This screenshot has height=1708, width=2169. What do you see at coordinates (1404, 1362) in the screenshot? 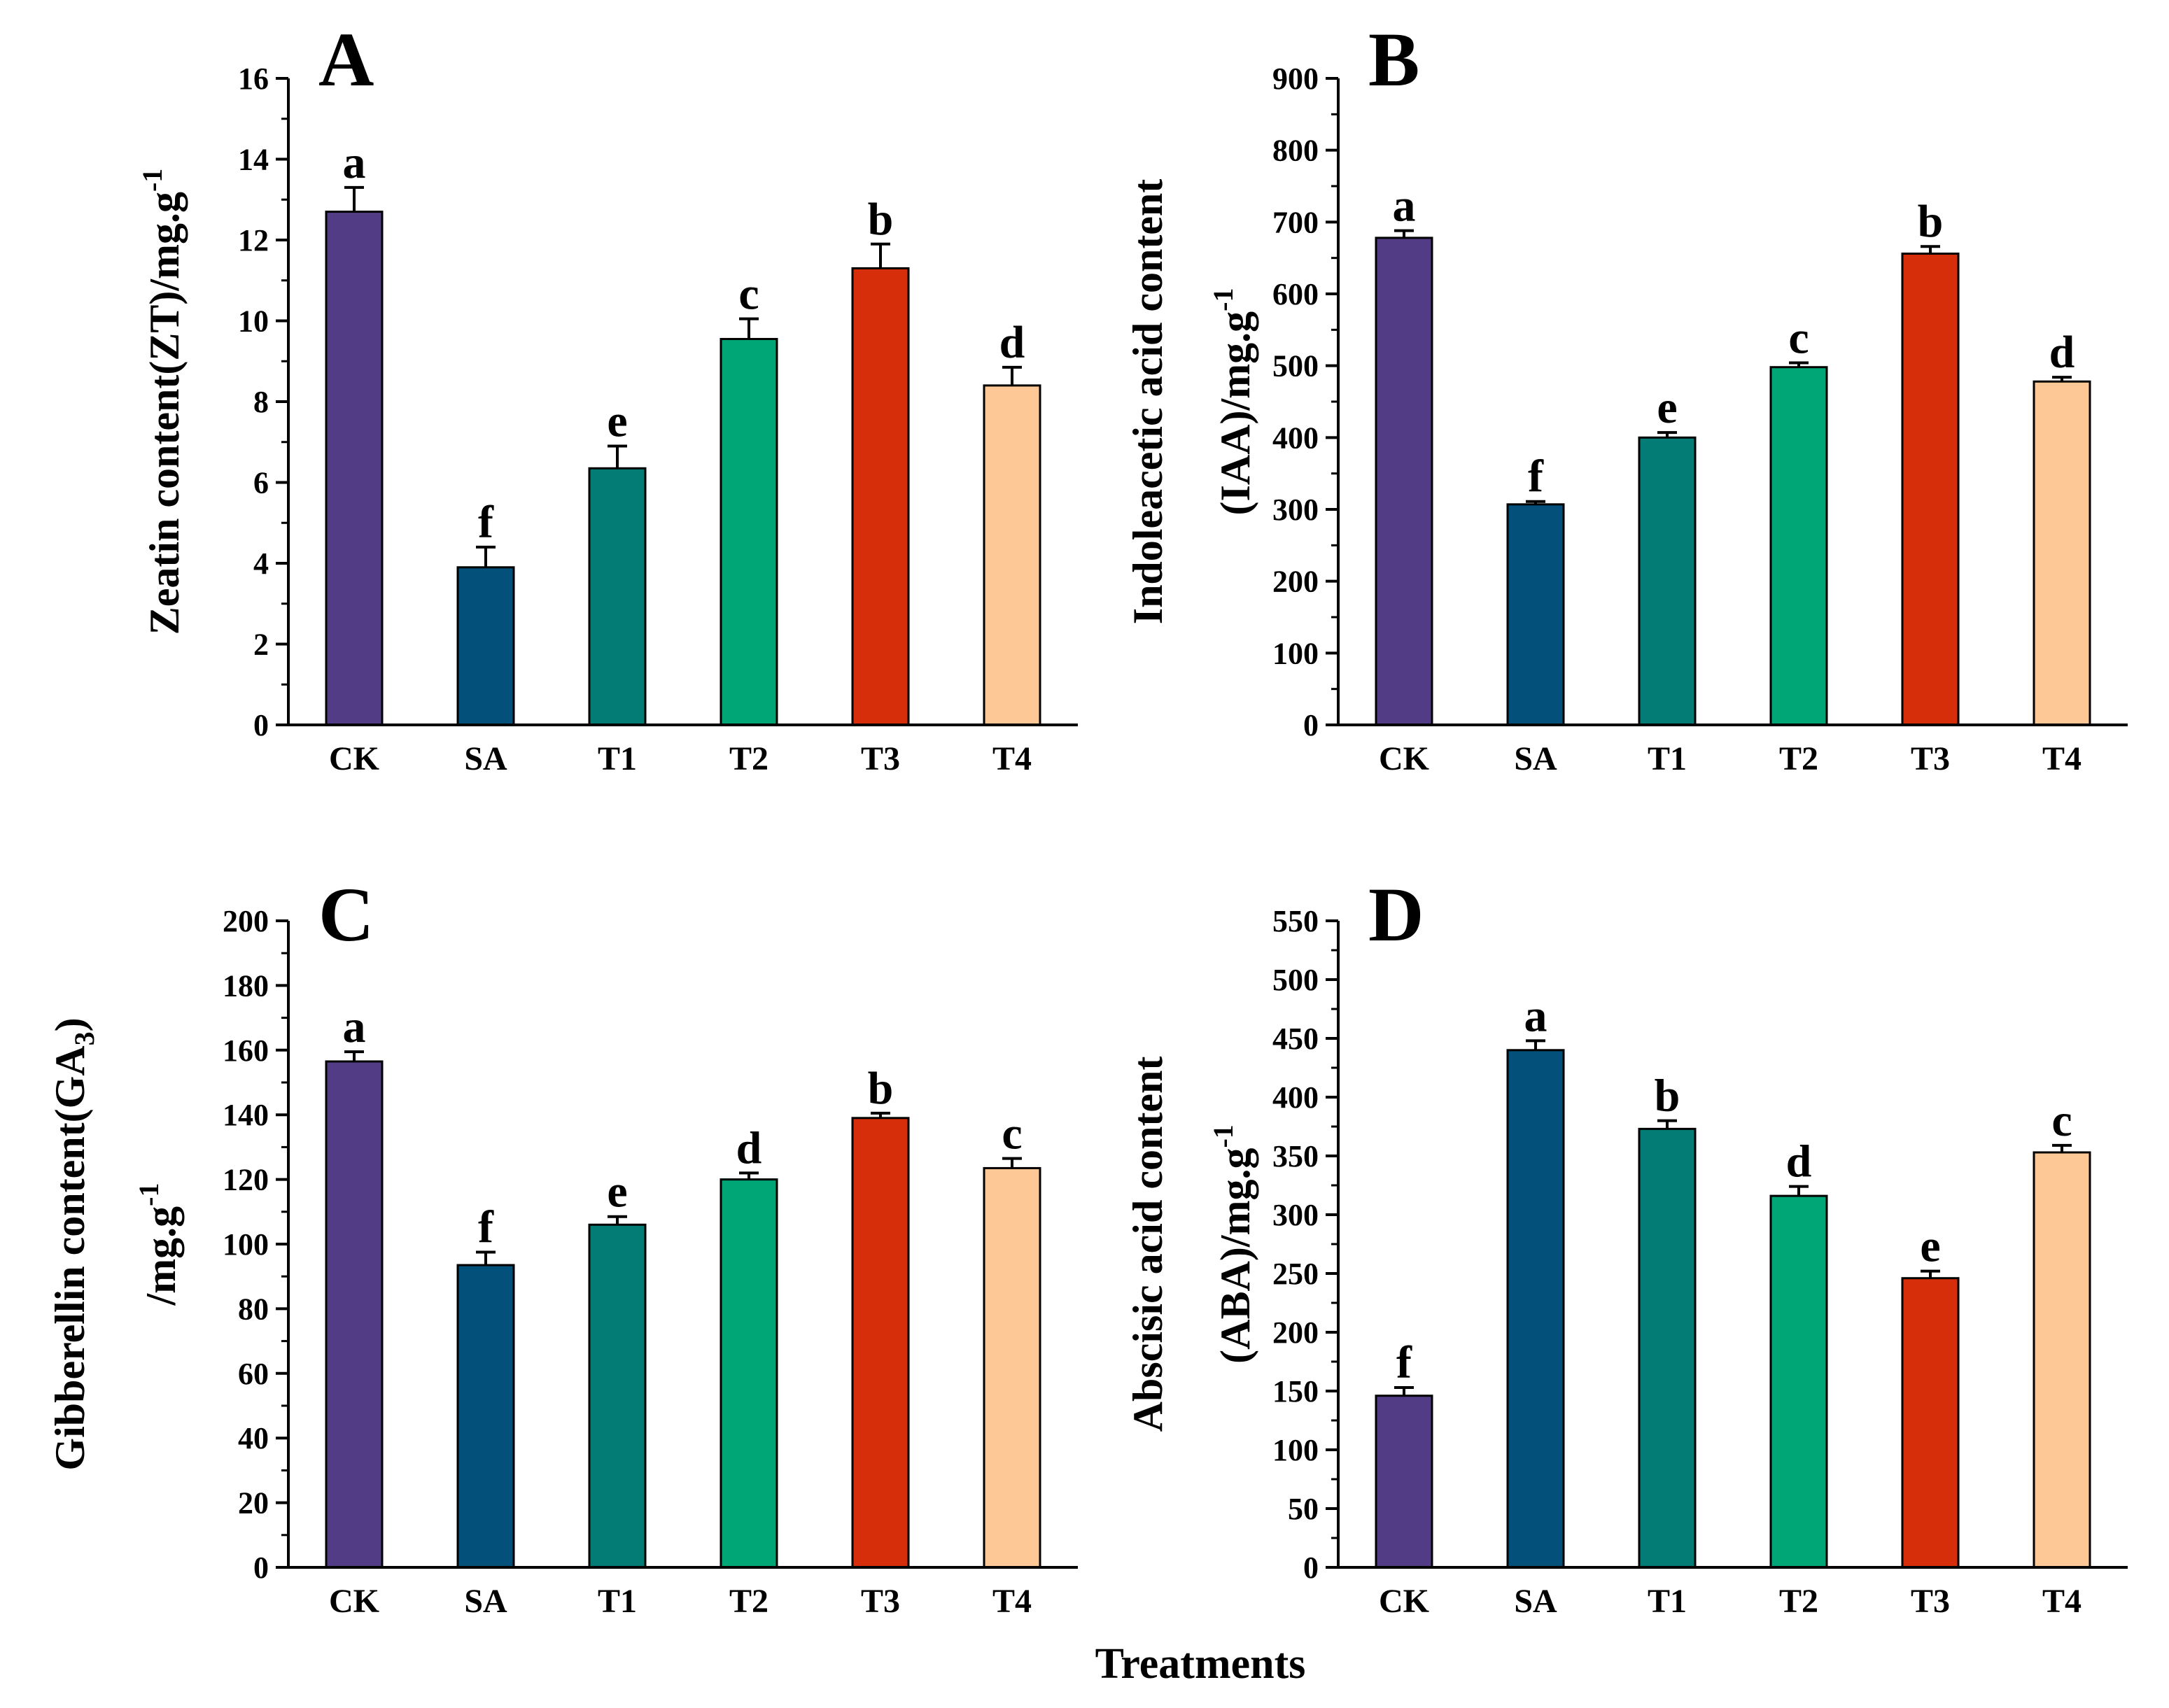
I see `significance-letter-ck: f` at bounding box center [1404, 1362].